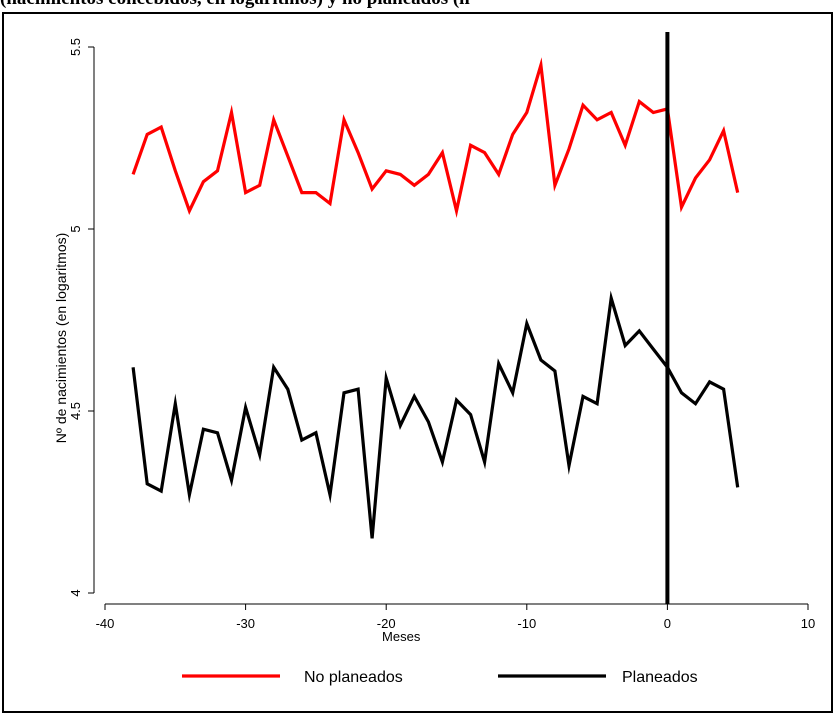  What do you see at coordinates (526, 623) in the screenshot?
I see `x-tick-label: -10` at bounding box center [526, 623].